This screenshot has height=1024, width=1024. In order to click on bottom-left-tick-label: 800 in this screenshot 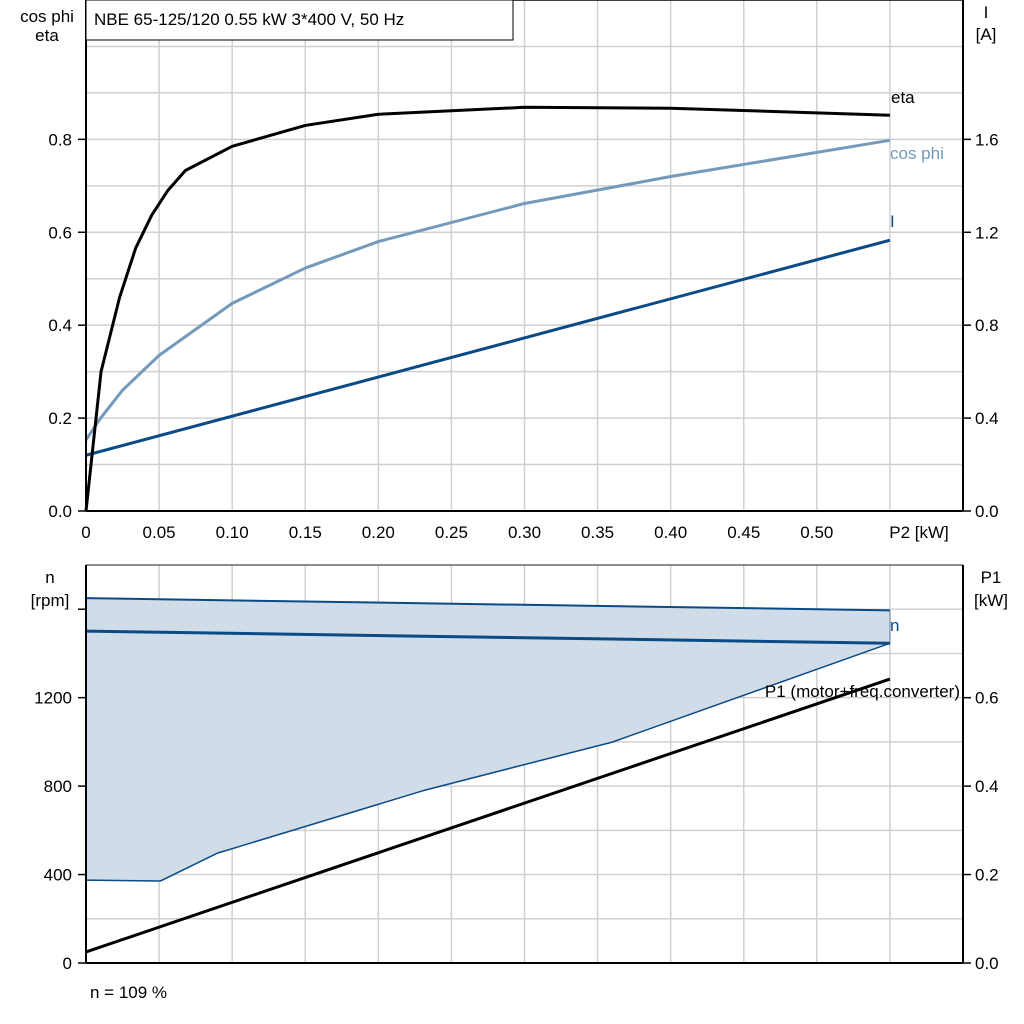, I will do `click(58, 786)`.